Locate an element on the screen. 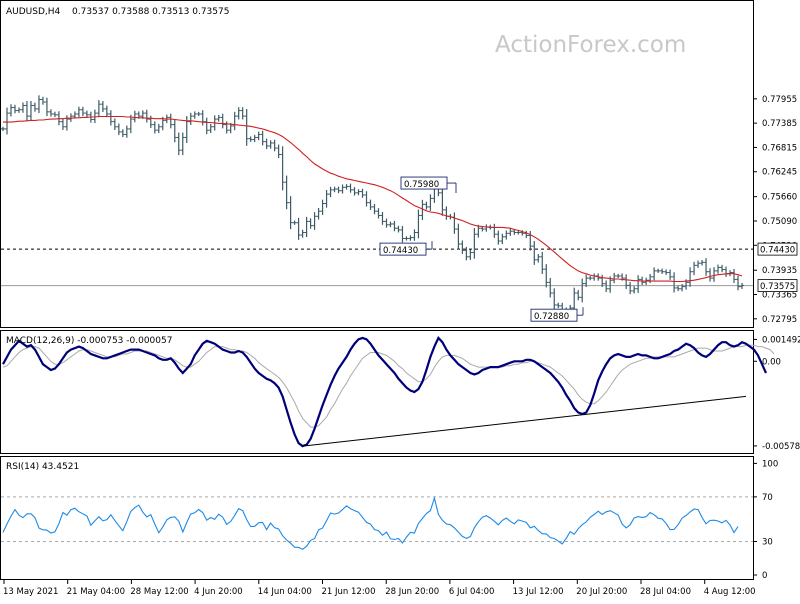  time-tick-label: 13 May 2021 is located at coordinates (30, 592).